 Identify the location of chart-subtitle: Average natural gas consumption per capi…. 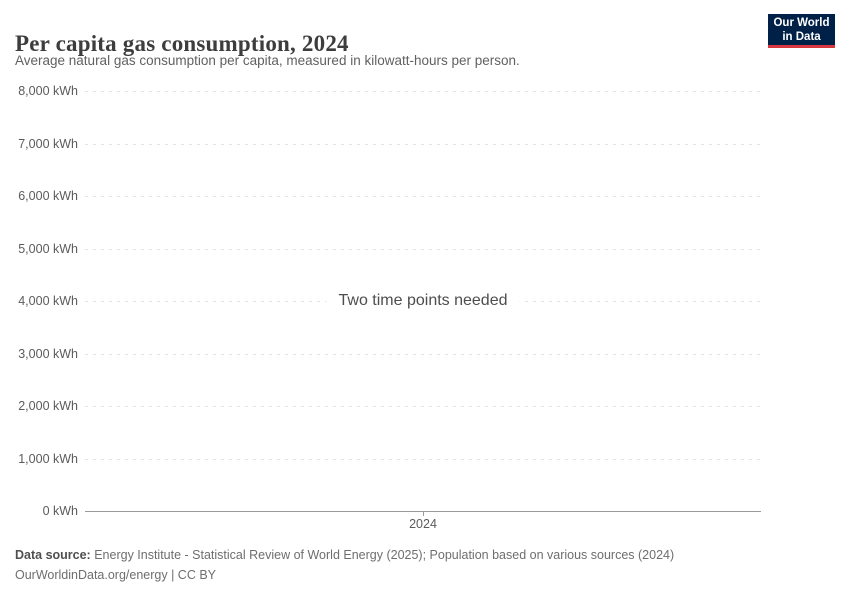
(267, 60).